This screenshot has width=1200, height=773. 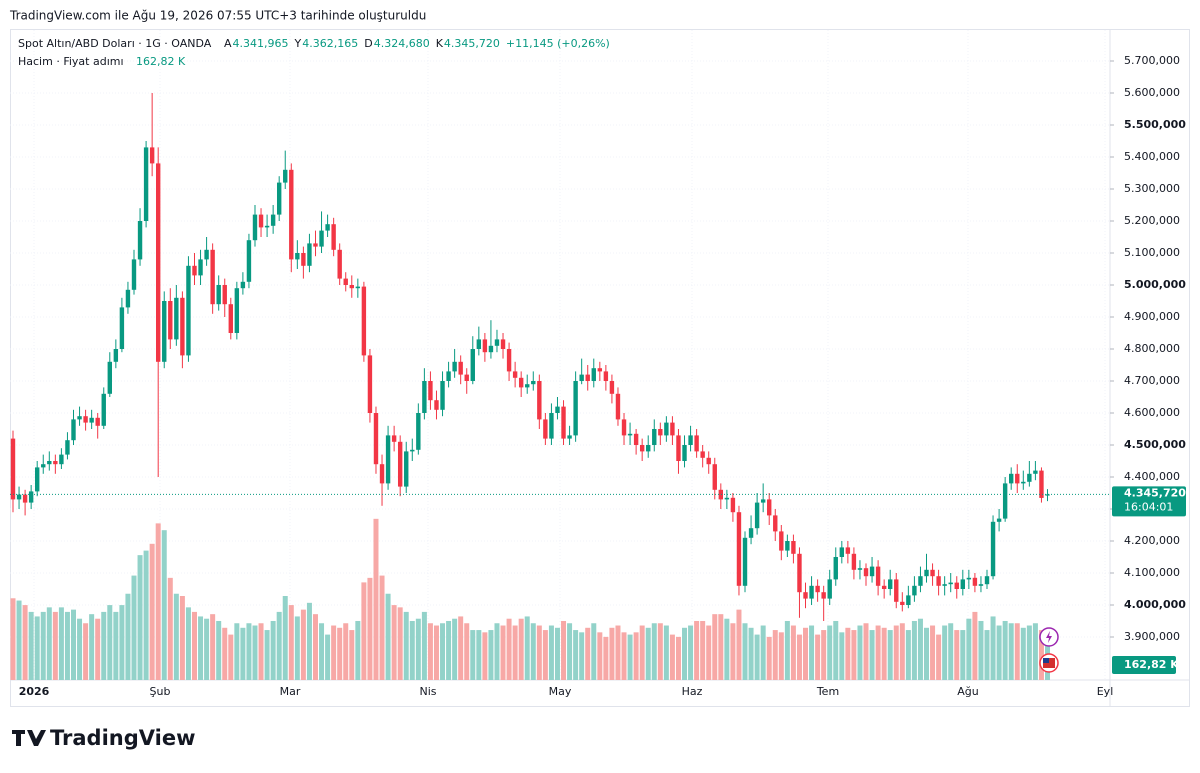 What do you see at coordinates (1152, 156) in the screenshot?
I see `y-tick-label: 5.400,000` at bounding box center [1152, 156].